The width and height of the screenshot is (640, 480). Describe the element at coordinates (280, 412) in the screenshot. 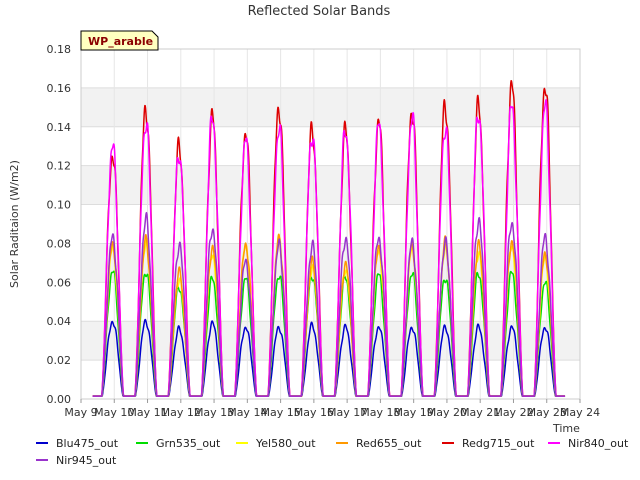

I see `x-tick-label: May 15` at that location.